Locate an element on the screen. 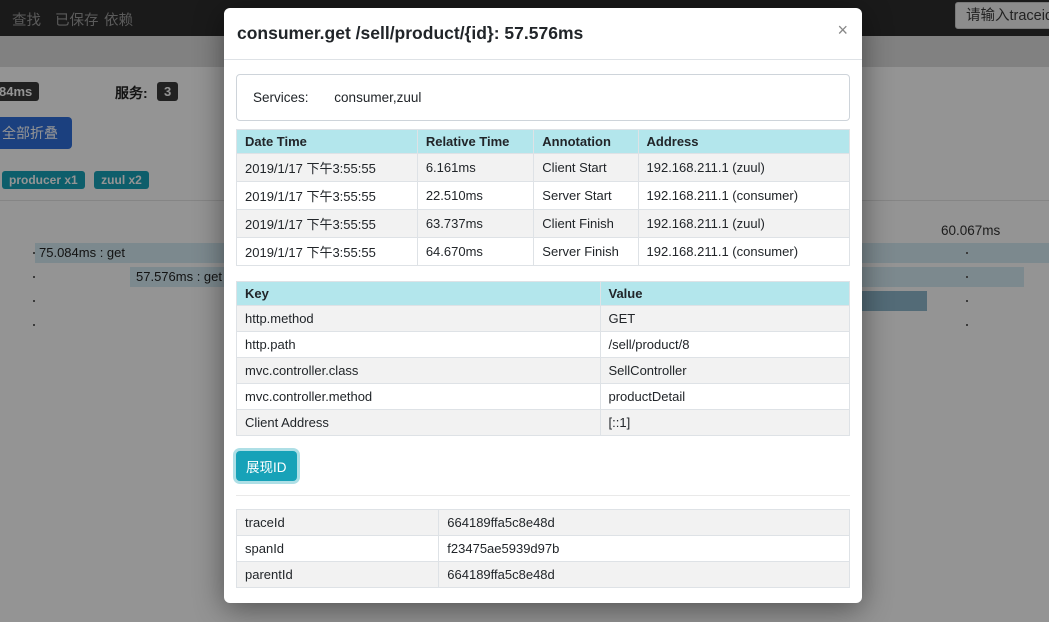  tags-table-header: Key Value is located at coordinates (543, 293).